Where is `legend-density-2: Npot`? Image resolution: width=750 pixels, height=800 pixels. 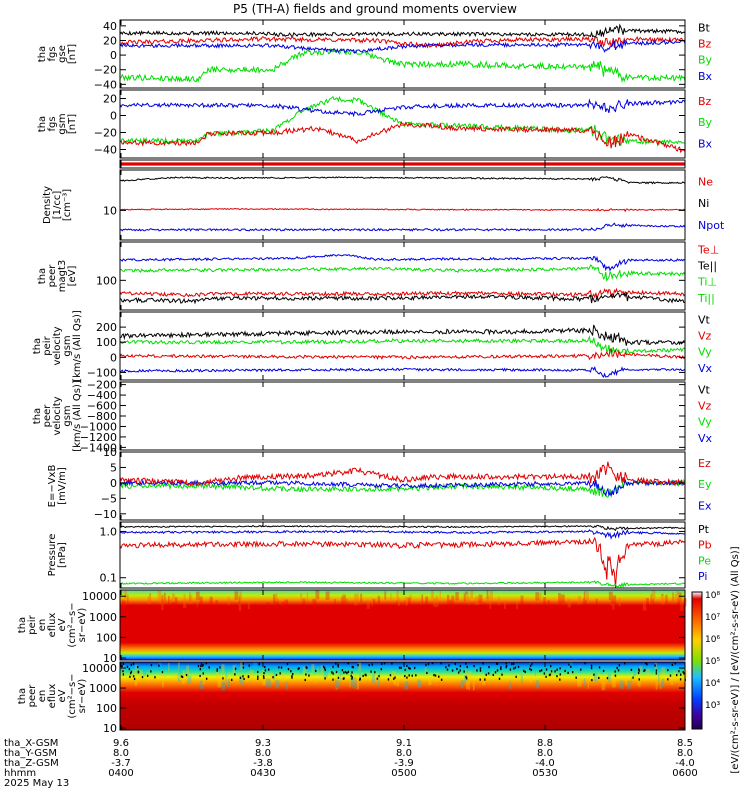
legend-density-2: Npot is located at coordinates (711, 225).